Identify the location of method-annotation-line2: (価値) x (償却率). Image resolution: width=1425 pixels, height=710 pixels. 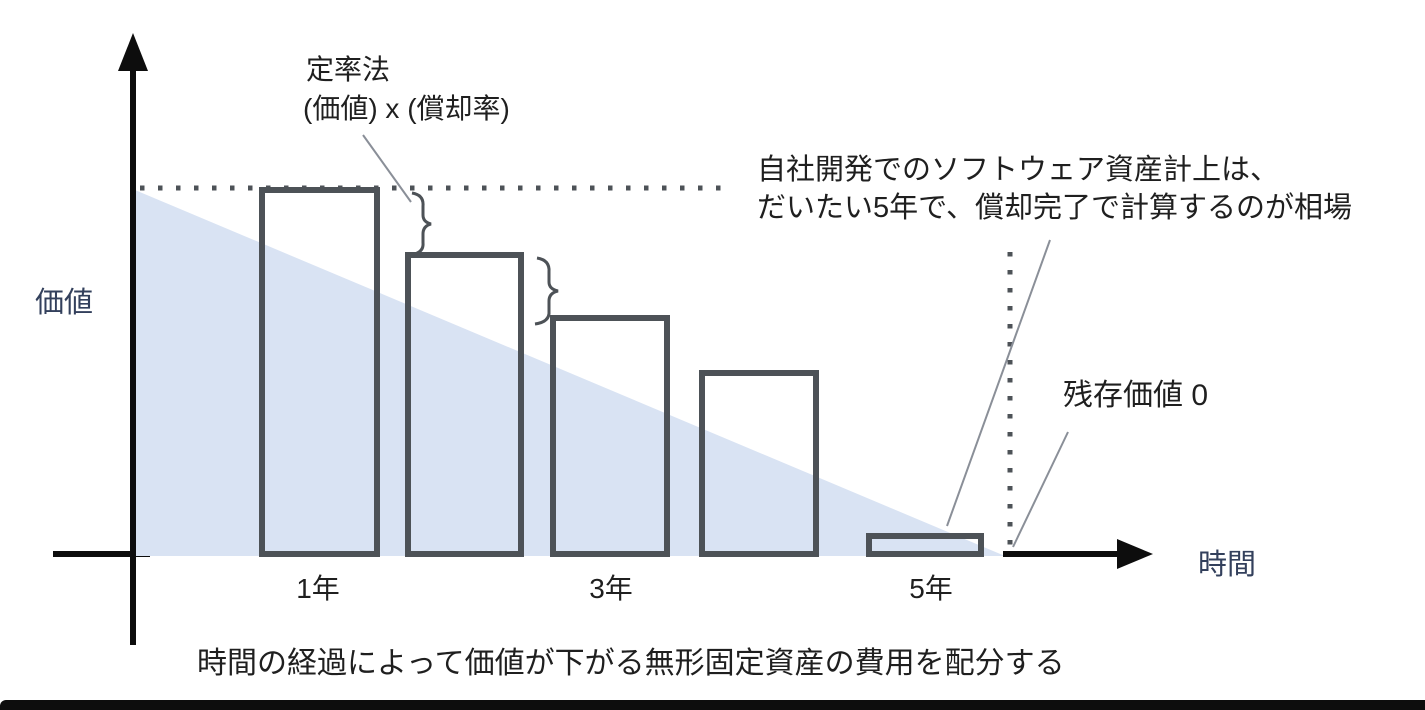
(406, 108).